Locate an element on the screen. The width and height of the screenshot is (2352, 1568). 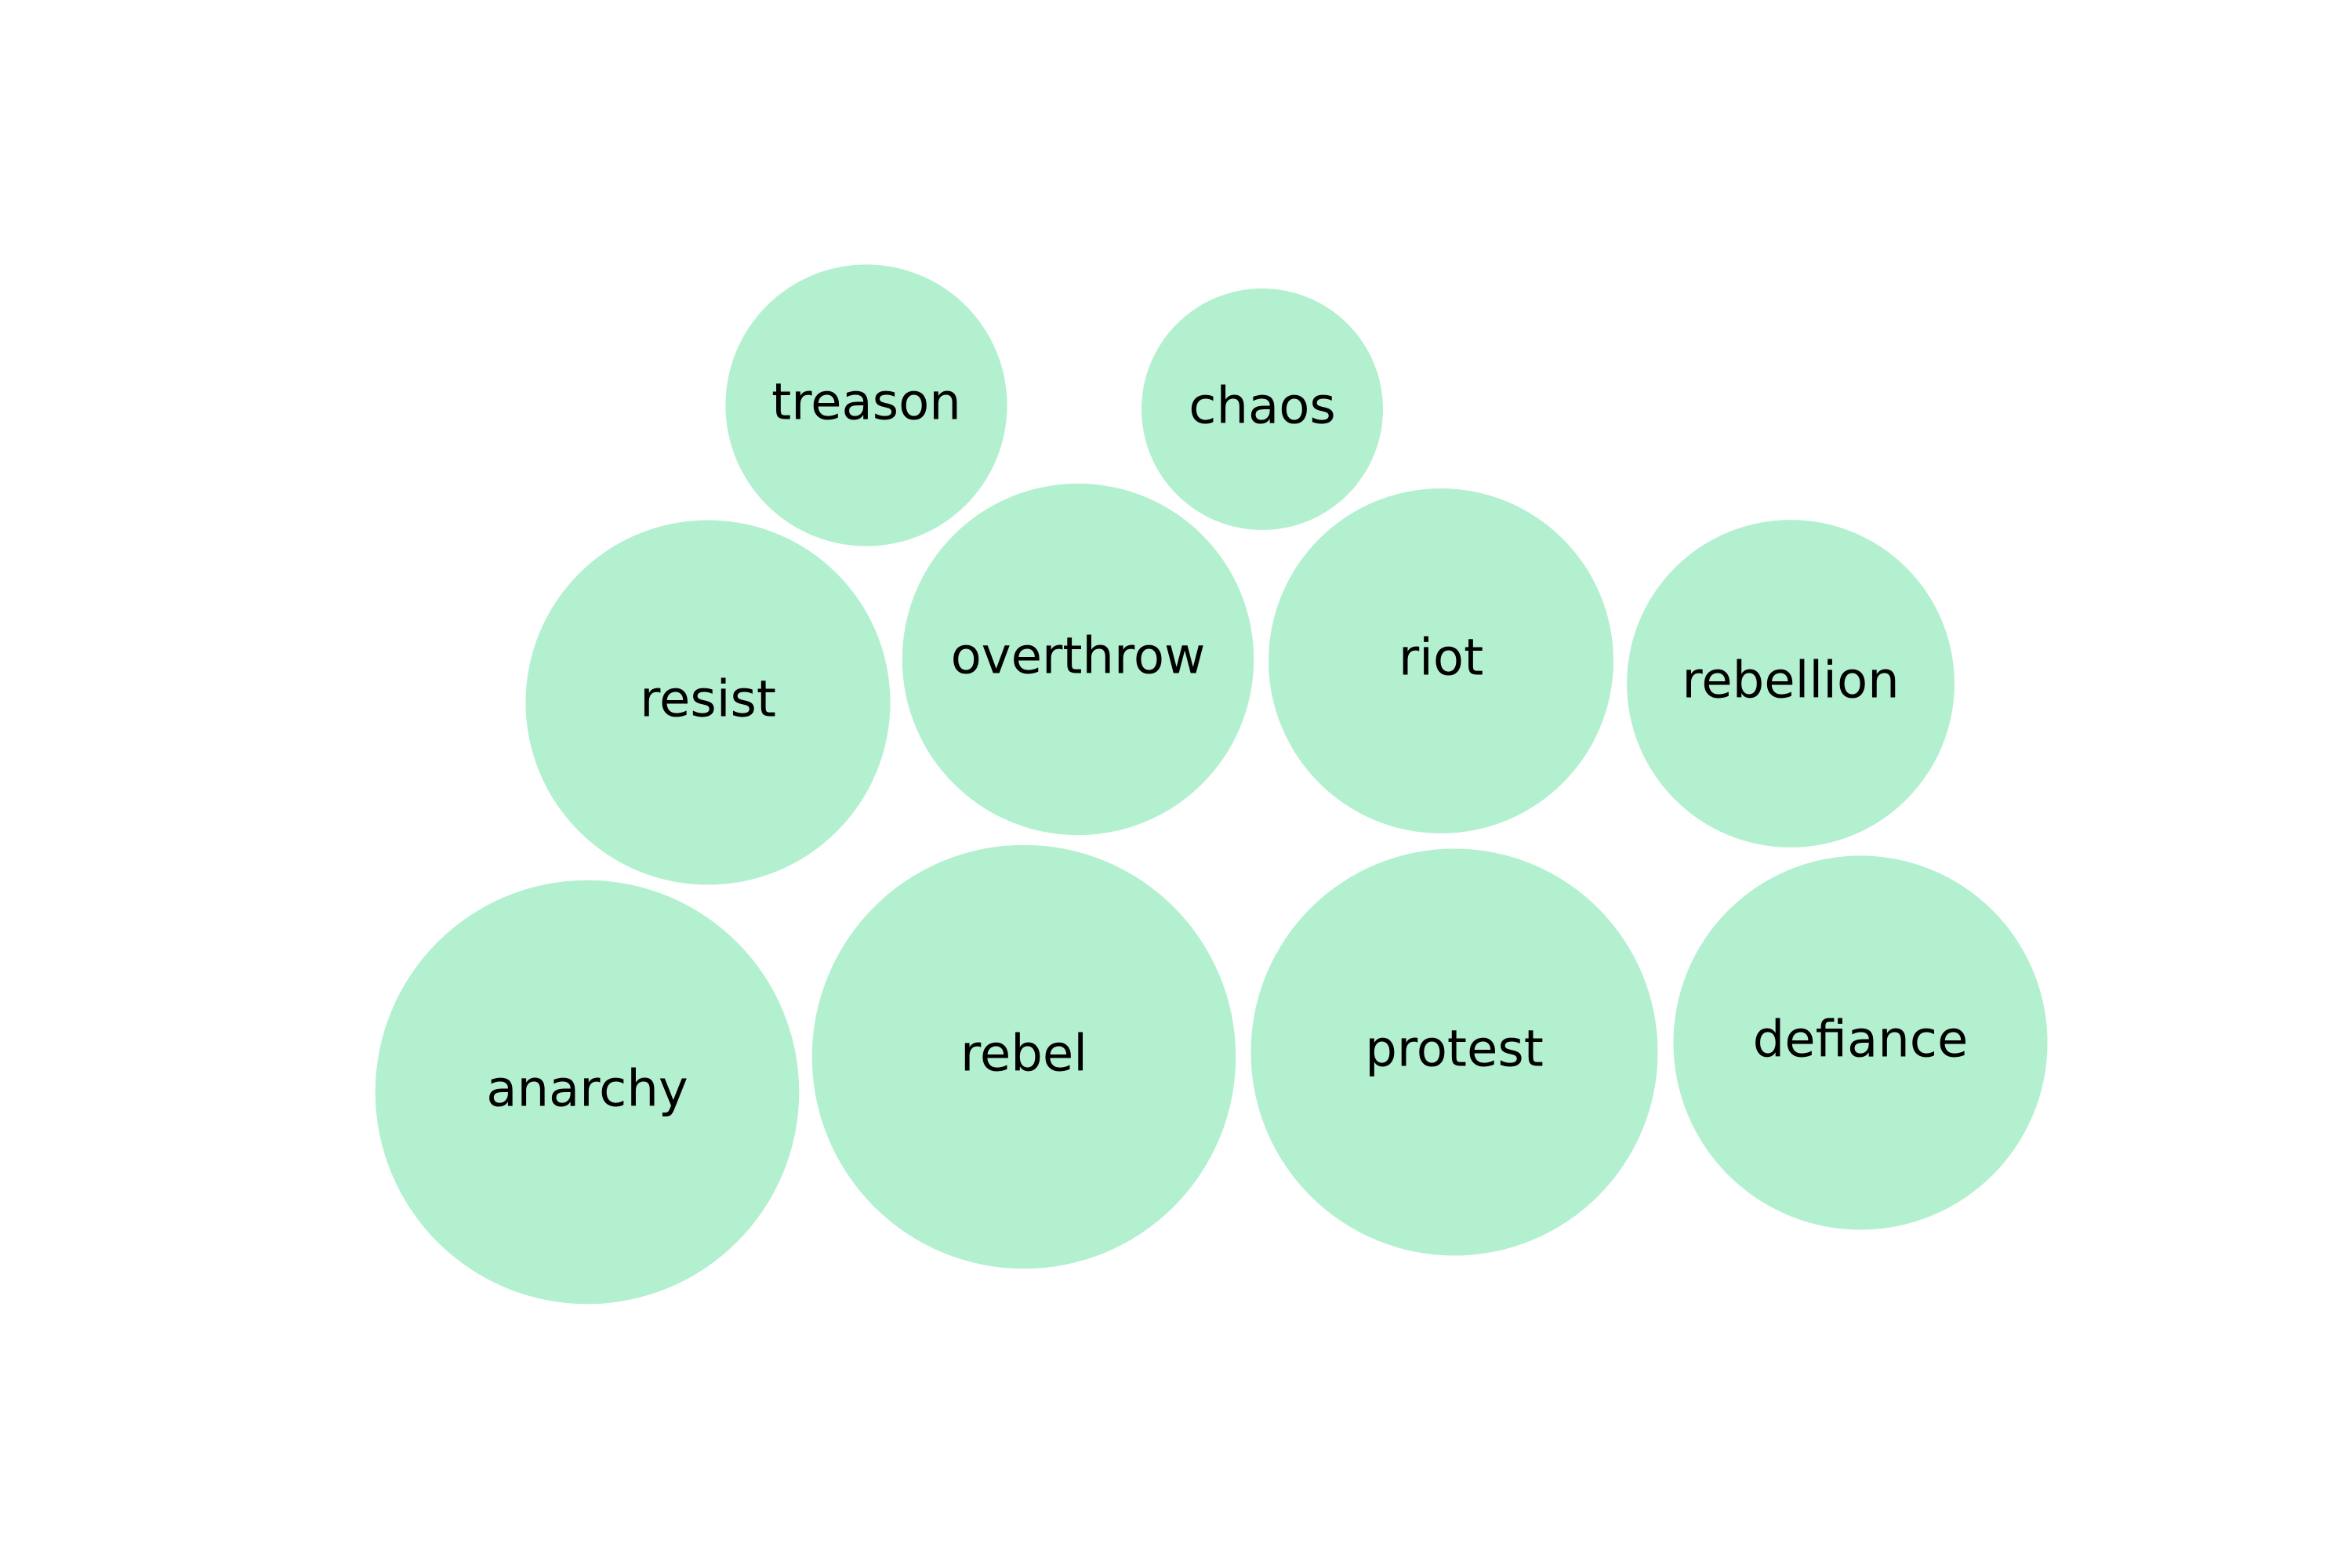
bubble-label-defiance: defiance is located at coordinates (1861, 1040).